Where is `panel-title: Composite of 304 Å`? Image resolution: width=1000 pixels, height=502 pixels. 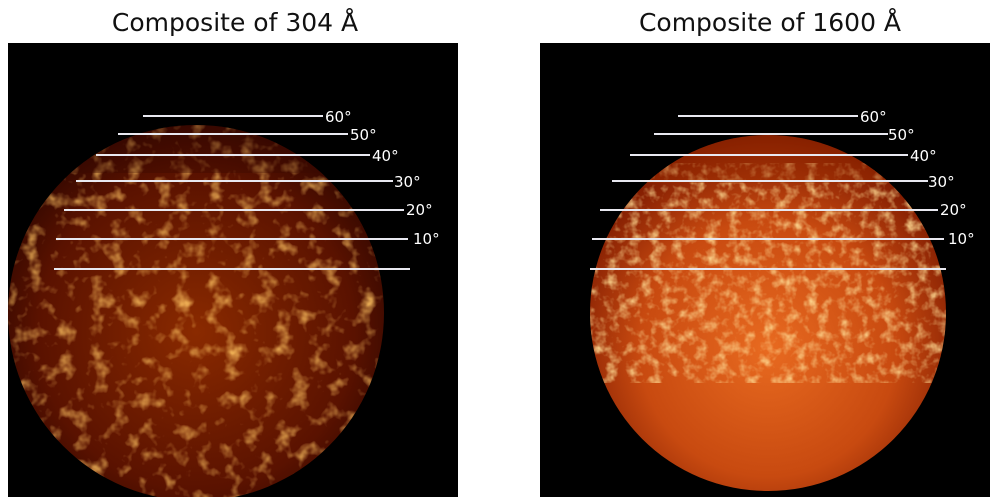 panel-title: Composite of 304 Å is located at coordinates (235, 22).